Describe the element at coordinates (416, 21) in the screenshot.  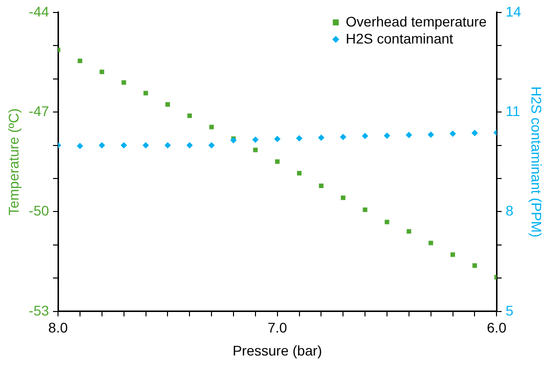
I see `legend-label: Overhead temperature` at that location.